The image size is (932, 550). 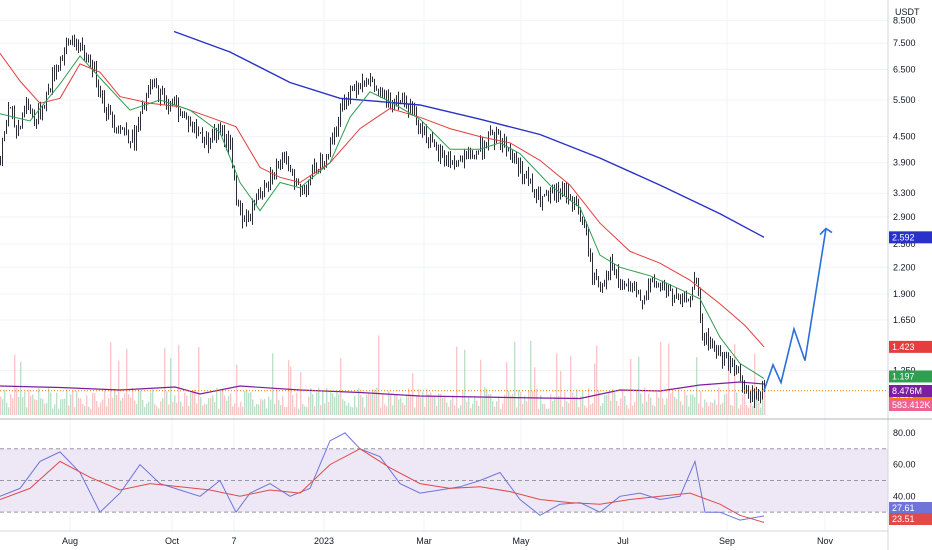 What do you see at coordinates (904, 100) in the screenshot?
I see `price-tick-label: 5.500` at bounding box center [904, 100].